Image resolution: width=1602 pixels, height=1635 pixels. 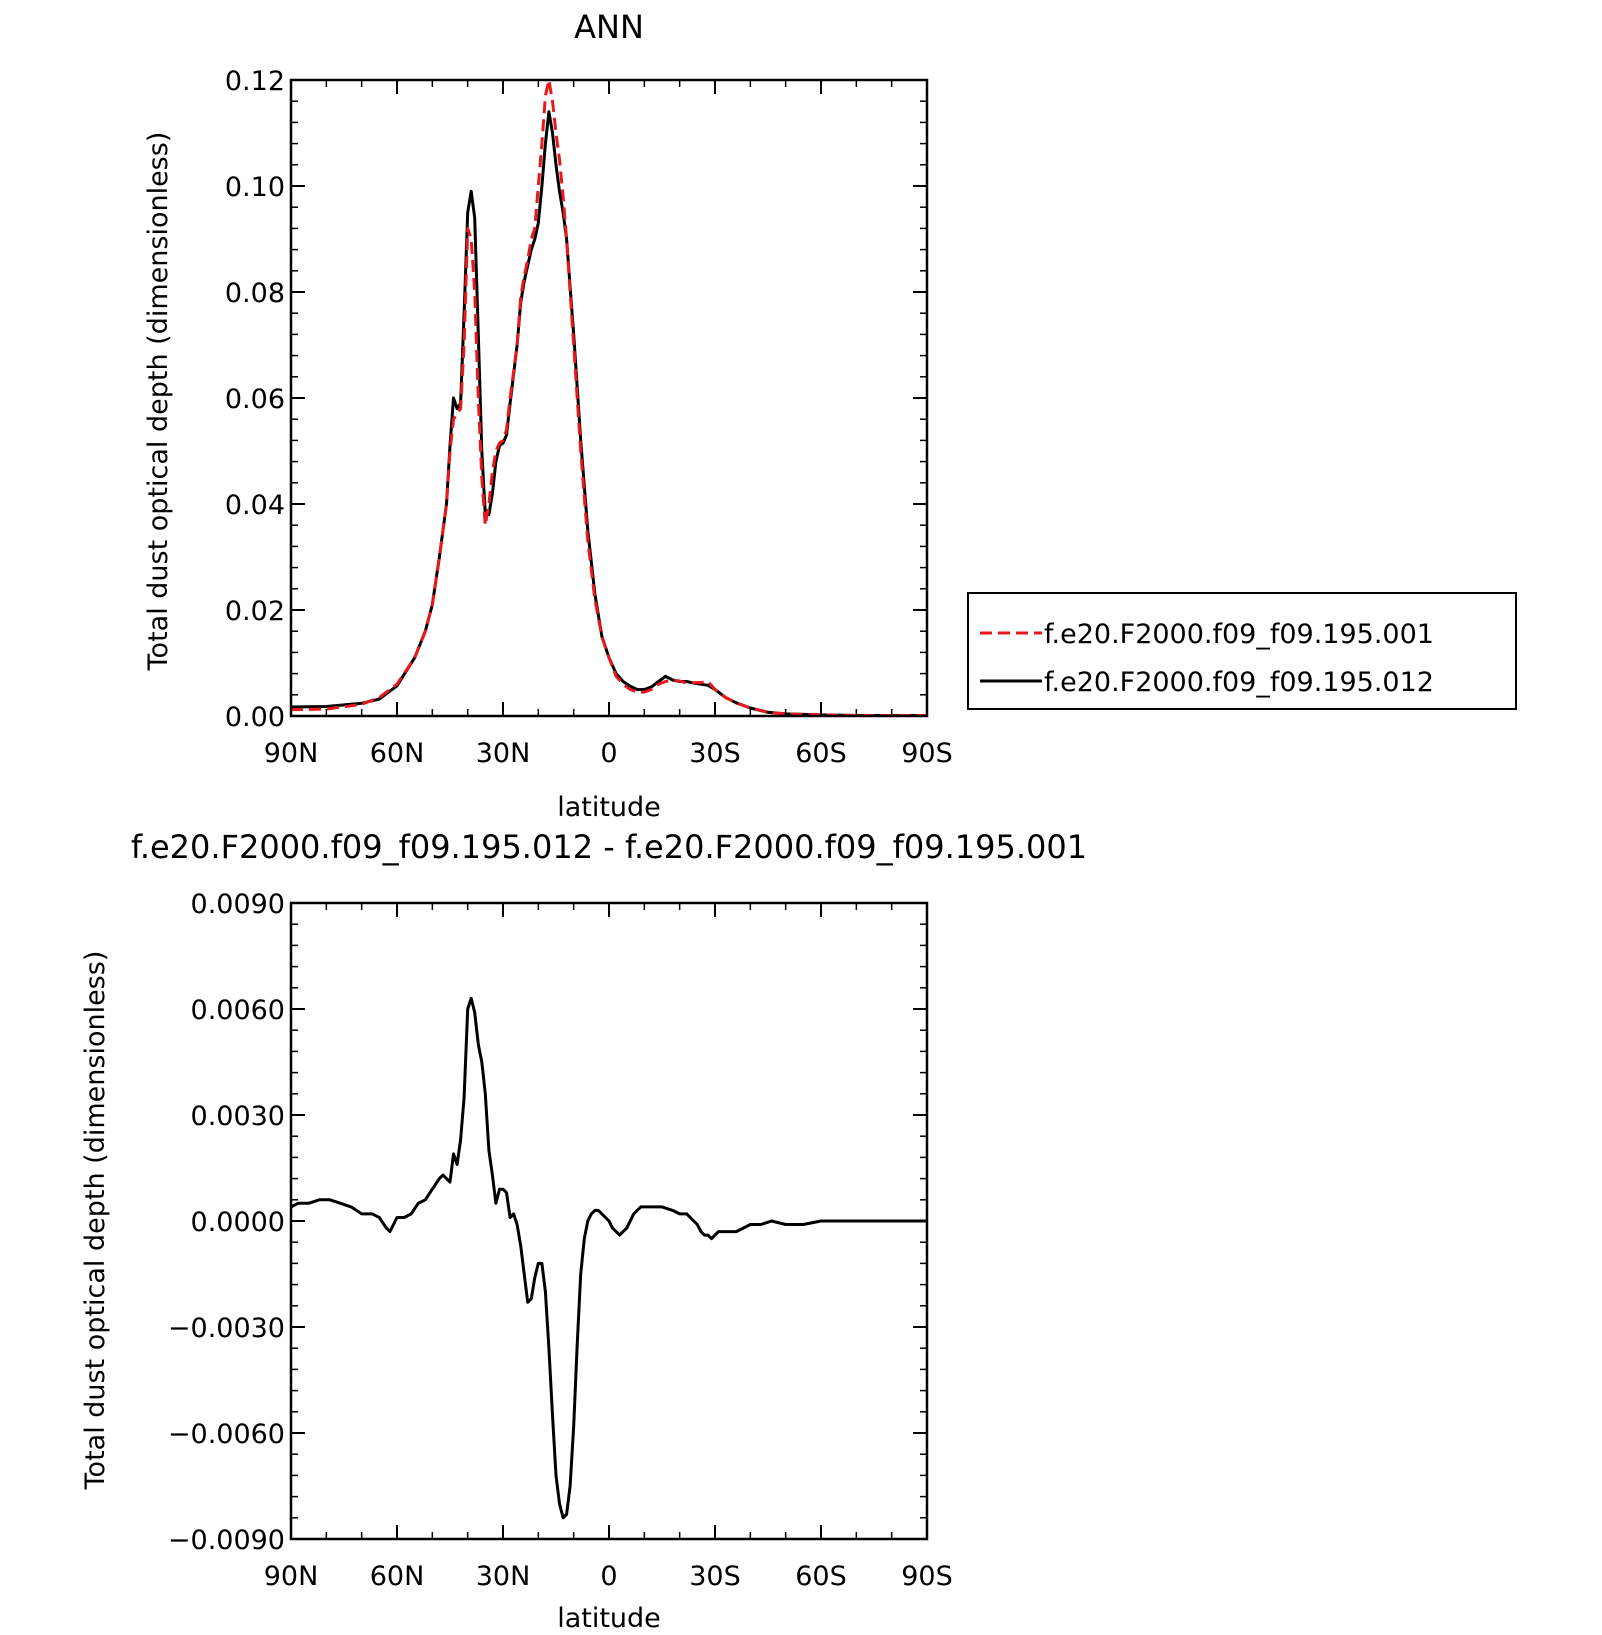 I want to click on y-tick-label: 0.02, so click(x=255, y=611).